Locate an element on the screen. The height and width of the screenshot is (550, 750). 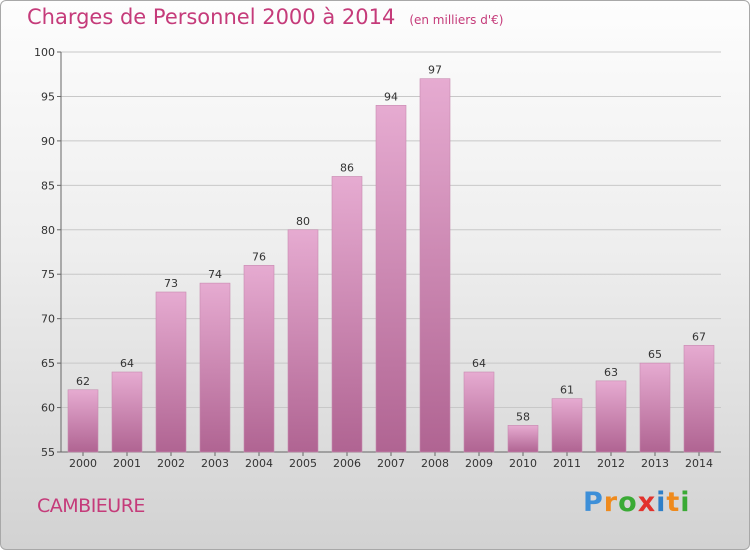
logo-letter: o is located at coordinates (628, 502).